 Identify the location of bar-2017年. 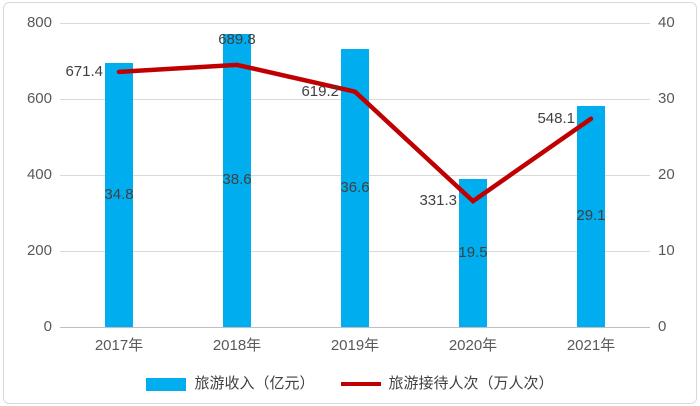
(119, 194).